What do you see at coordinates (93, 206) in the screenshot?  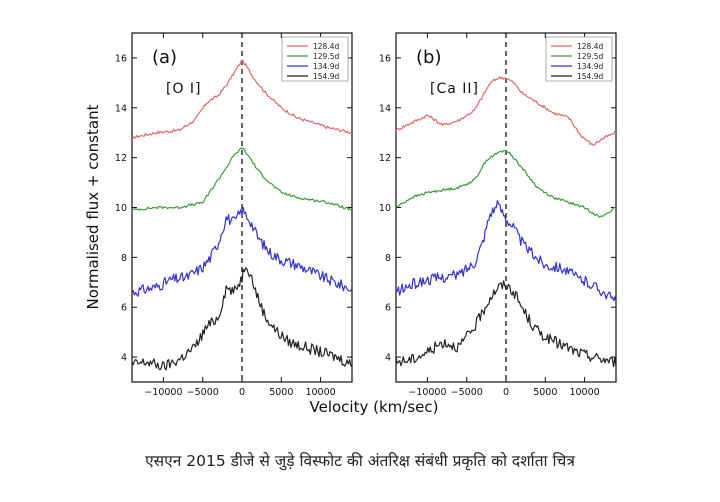 I see `y-axis-label: Normalised flux + constant` at bounding box center [93, 206].